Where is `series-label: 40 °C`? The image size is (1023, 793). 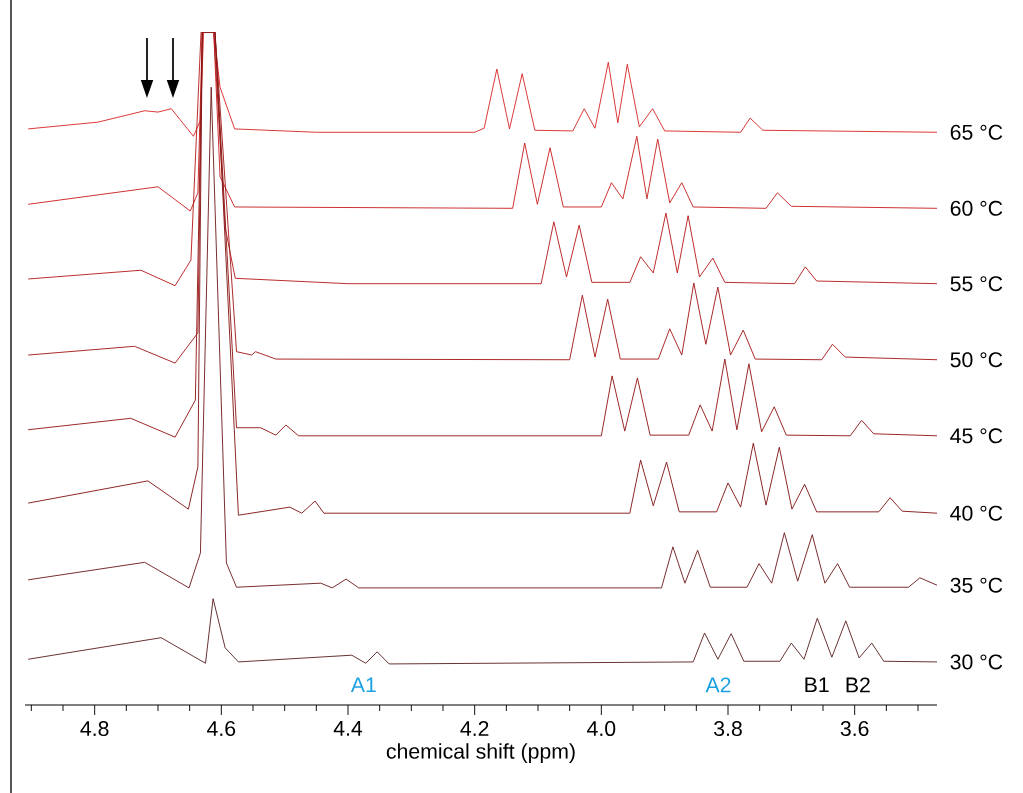 series-label: 40 °C is located at coordinates (976, 513).